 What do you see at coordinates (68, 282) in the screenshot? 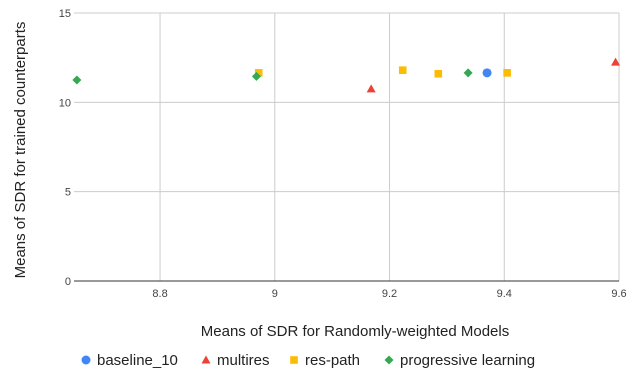
I see `y-tick-label: 0` at bounding box center [68, 282].